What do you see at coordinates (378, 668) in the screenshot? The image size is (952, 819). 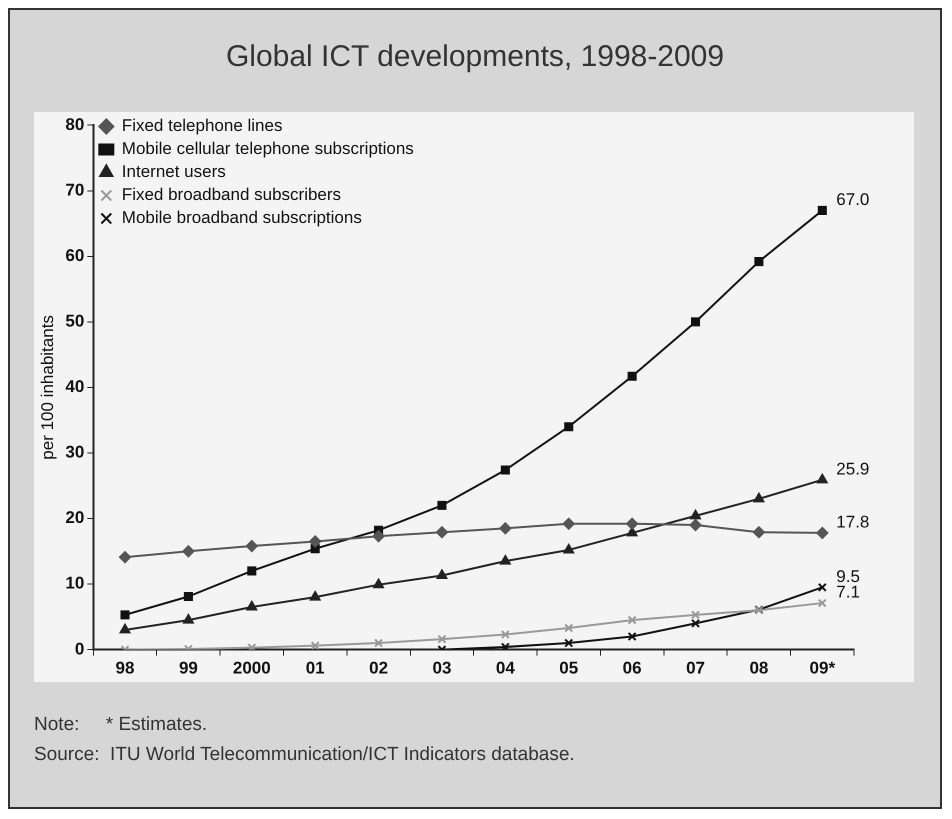 I see `x-tick-label: 02` at bounding box center [378, 668].